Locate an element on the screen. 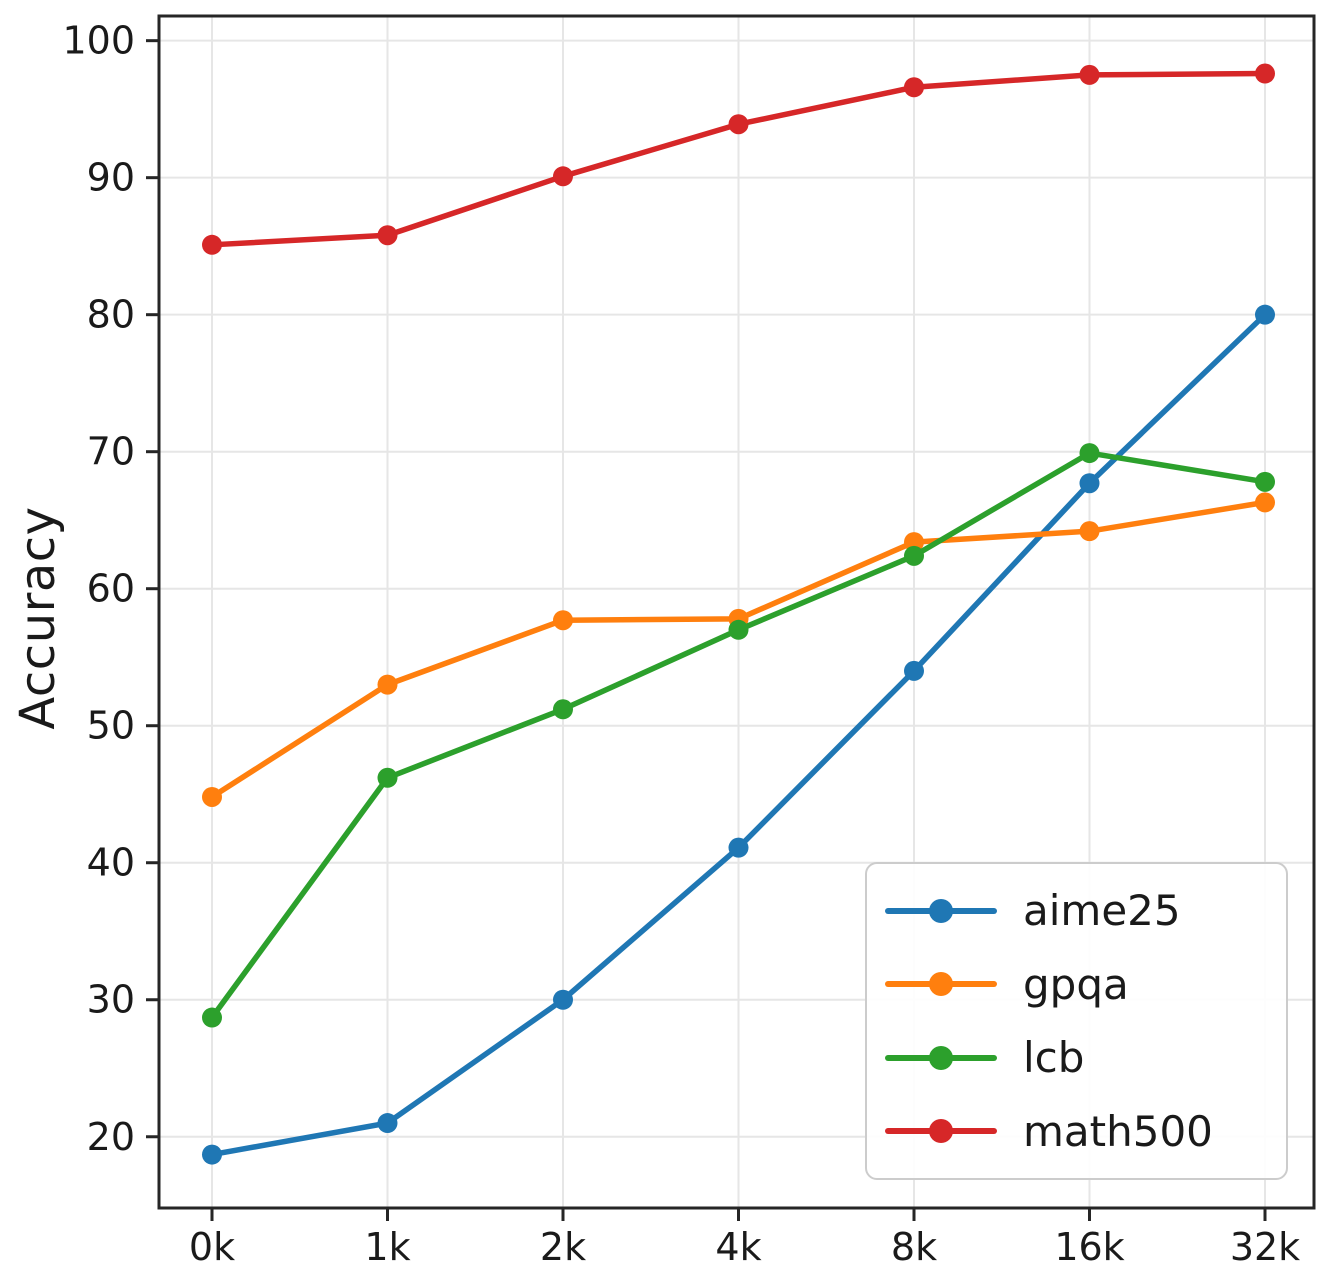  legend-marker-gpqa is located at coordinates (941, 984).